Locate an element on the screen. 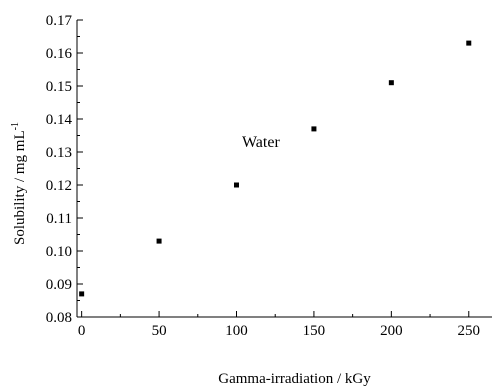 This screenshot has width=504, height=387. y-tick-label: 0.11 is located at coordinates (59, 219).